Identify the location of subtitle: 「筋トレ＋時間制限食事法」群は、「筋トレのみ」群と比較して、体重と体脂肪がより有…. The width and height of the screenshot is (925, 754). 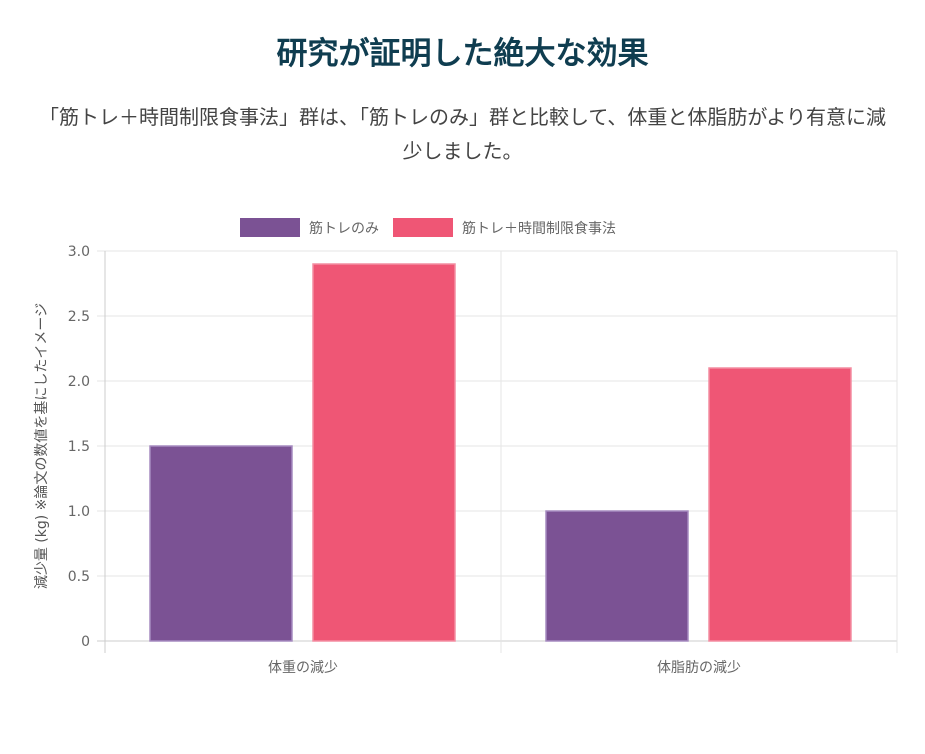
(462, 134).